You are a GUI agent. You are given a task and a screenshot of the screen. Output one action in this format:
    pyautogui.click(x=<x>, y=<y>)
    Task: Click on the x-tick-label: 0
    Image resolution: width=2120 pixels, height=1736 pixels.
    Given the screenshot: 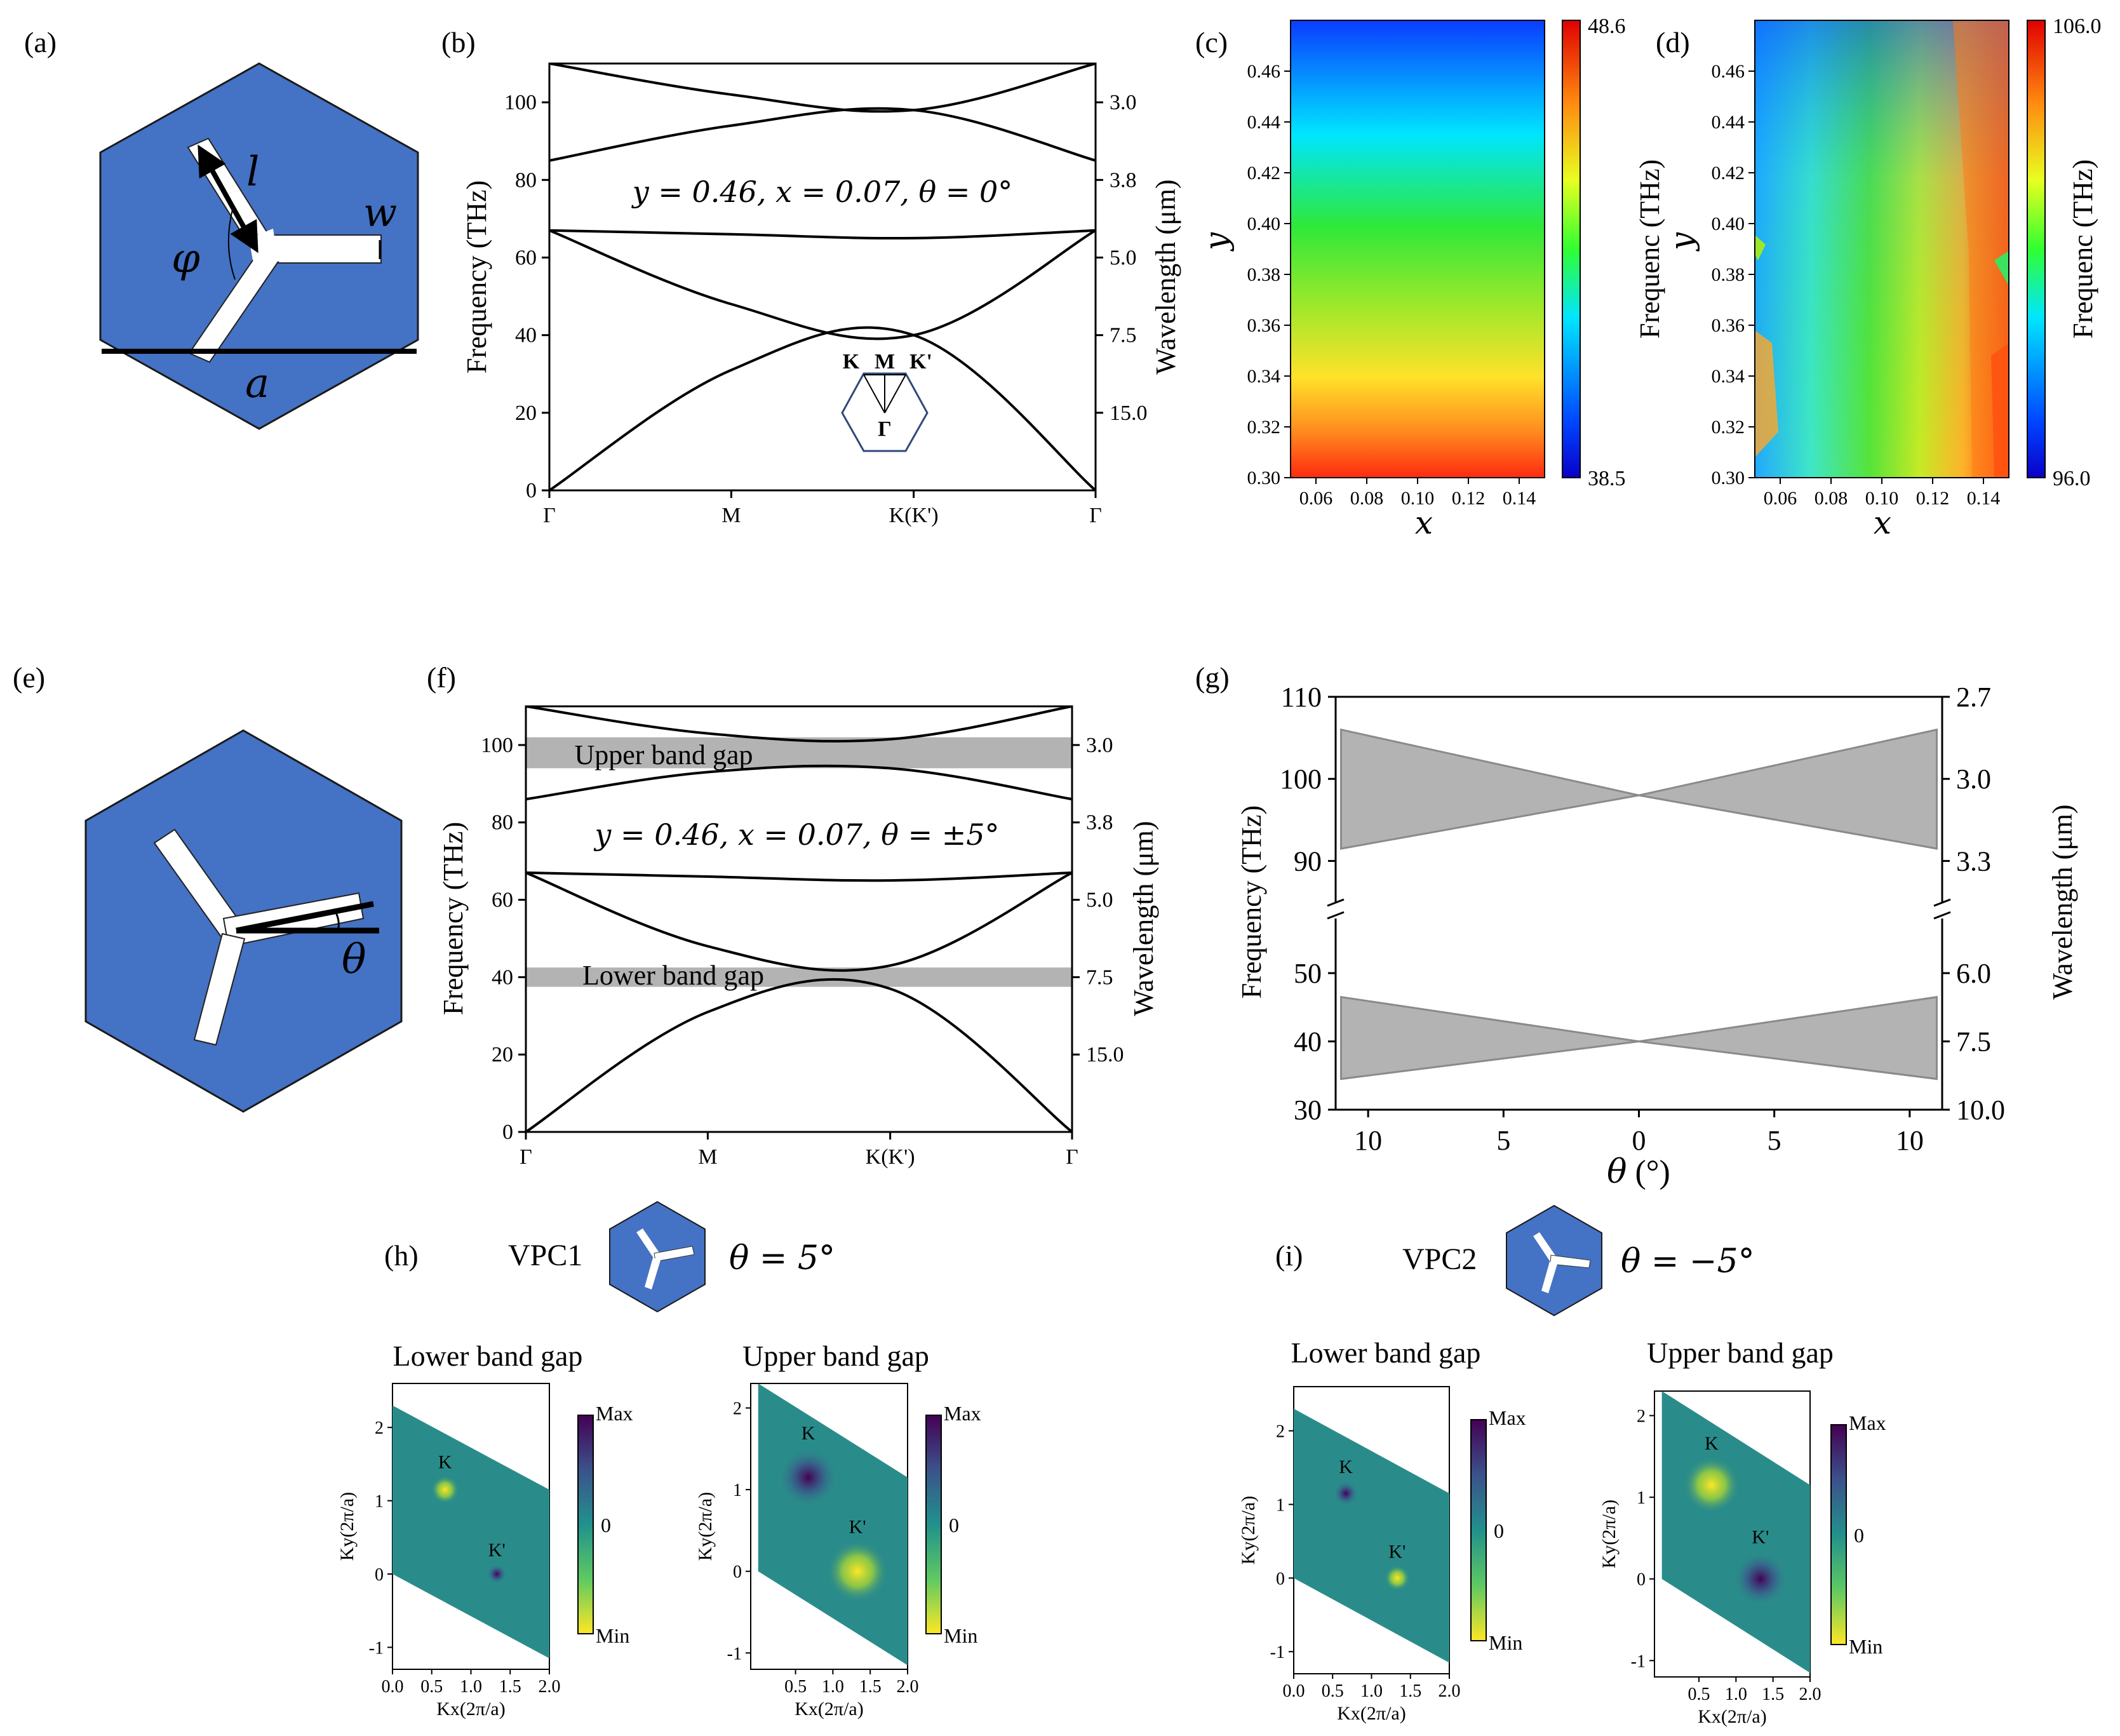 What is the action you would take?
    pyautogui.click(x=1639, y=1140)
    